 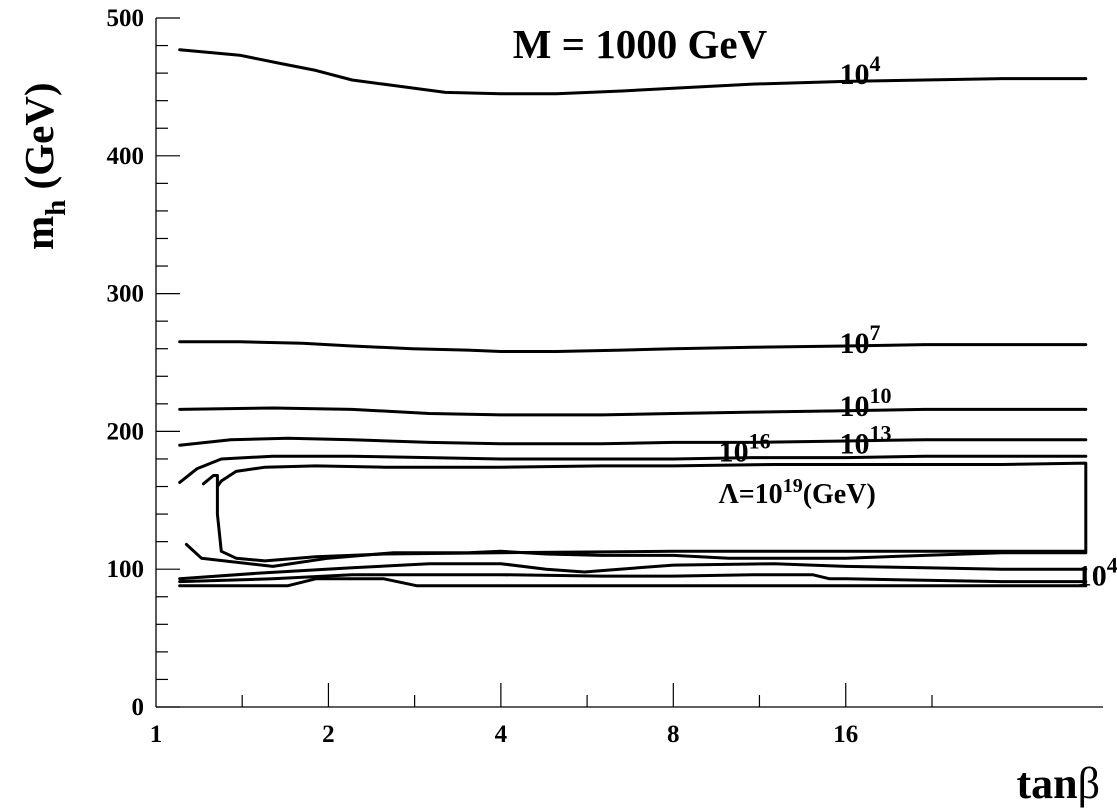 What do you see at coordinates (865, 403) in the screenshot?
I see `curve-label-upper-1e10: 1010` at bounding box center [865, 403].